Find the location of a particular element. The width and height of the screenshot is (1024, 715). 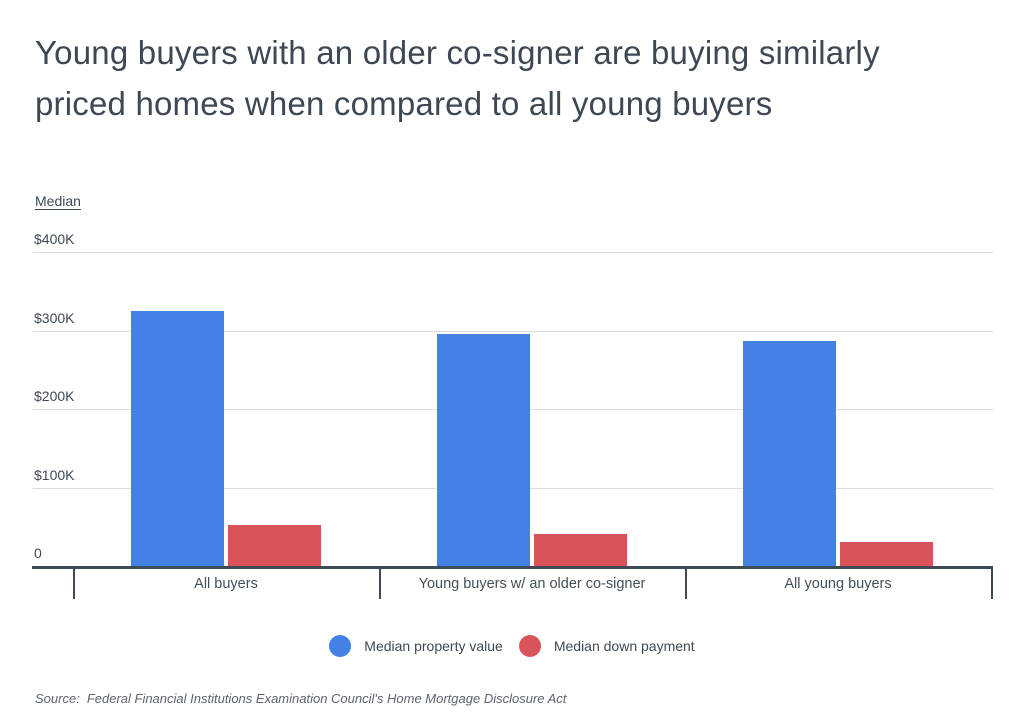

y-tick-label-200k: $200K is located at coordinates (54, 396).